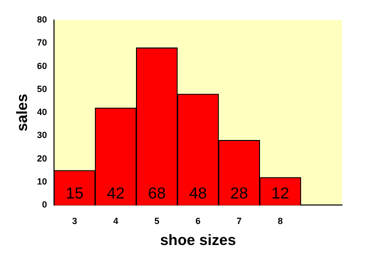  What do you see at coordinates (42, 135) in the screenshot?
I see `y-tick-label: 30` at bounding box center [42, 135].